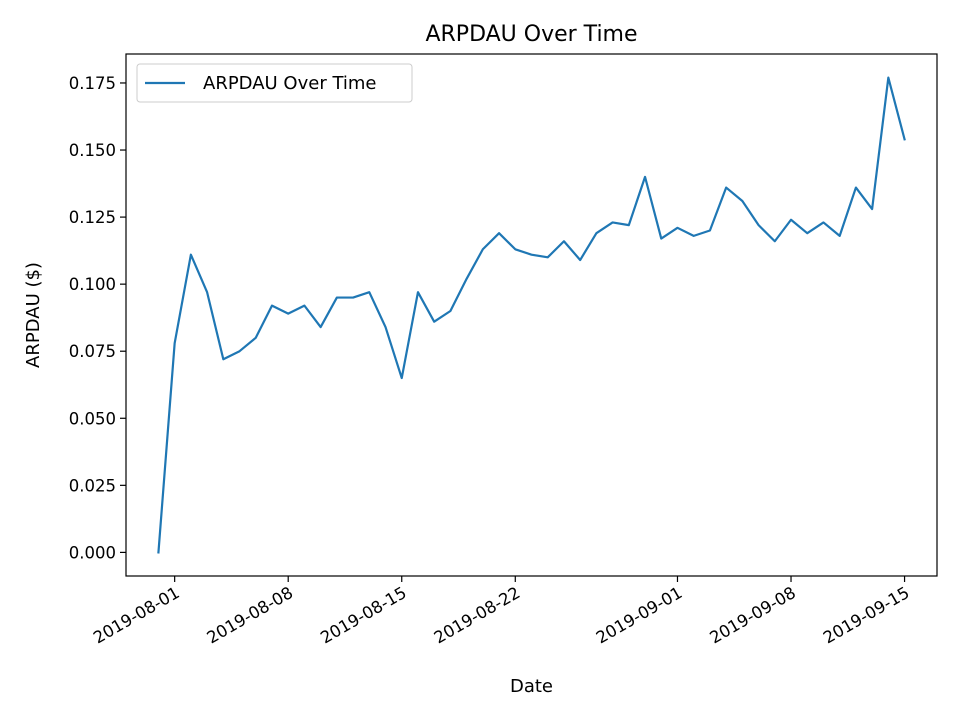 This screenshot has height=720, width=960. What do you see at coordinates (92, 351) in the screenshot?
I see `y-tick-label: 0.075` at bounding box center [92, 351].